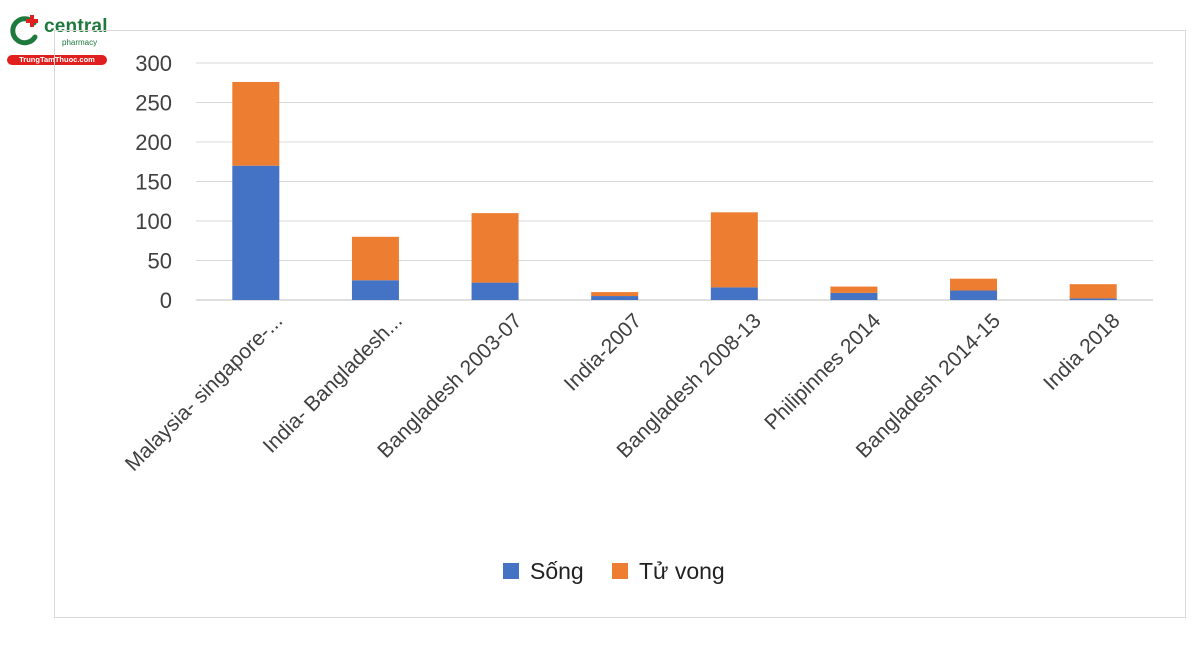 This screenshot has height=650, width=1200. What do you see at coordinates (80, 42) in the screenshot?
I see `logo-subtitle: pharmacy` at bounding box center [80, 42].